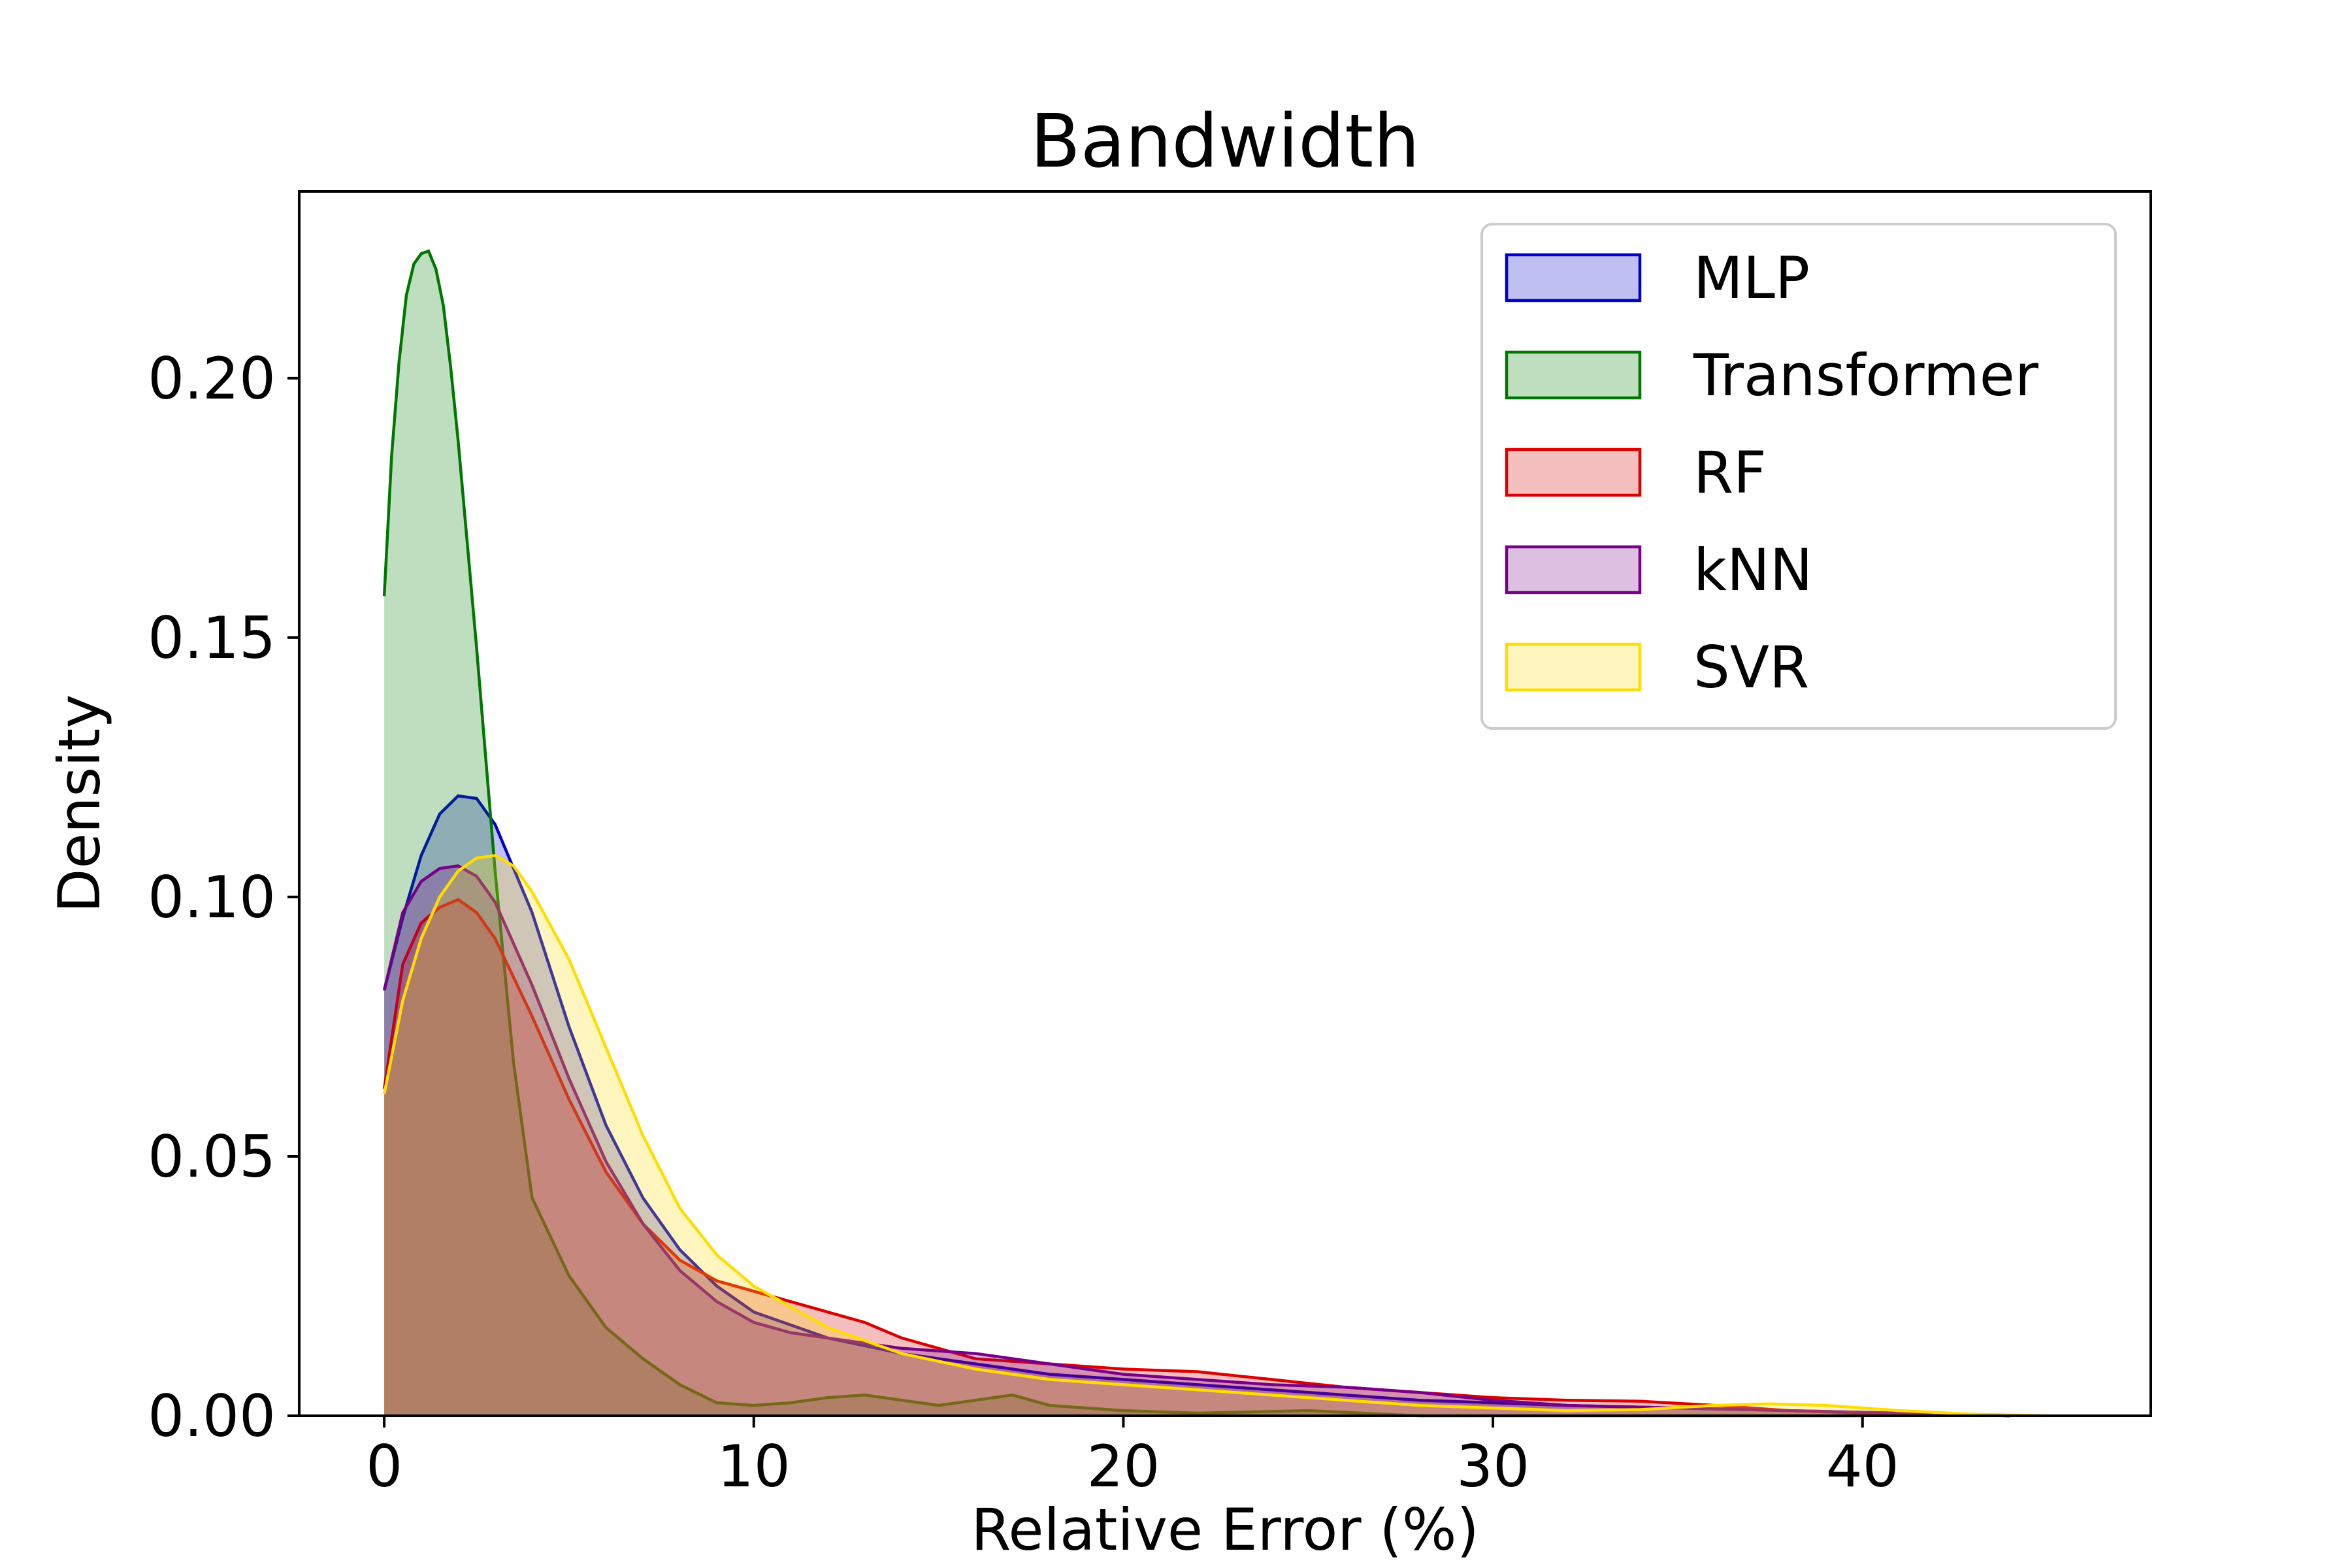  Describe the element at coordinates (212, 378) in the screenshot. I see `y-tick-label: 0.20` at that location.